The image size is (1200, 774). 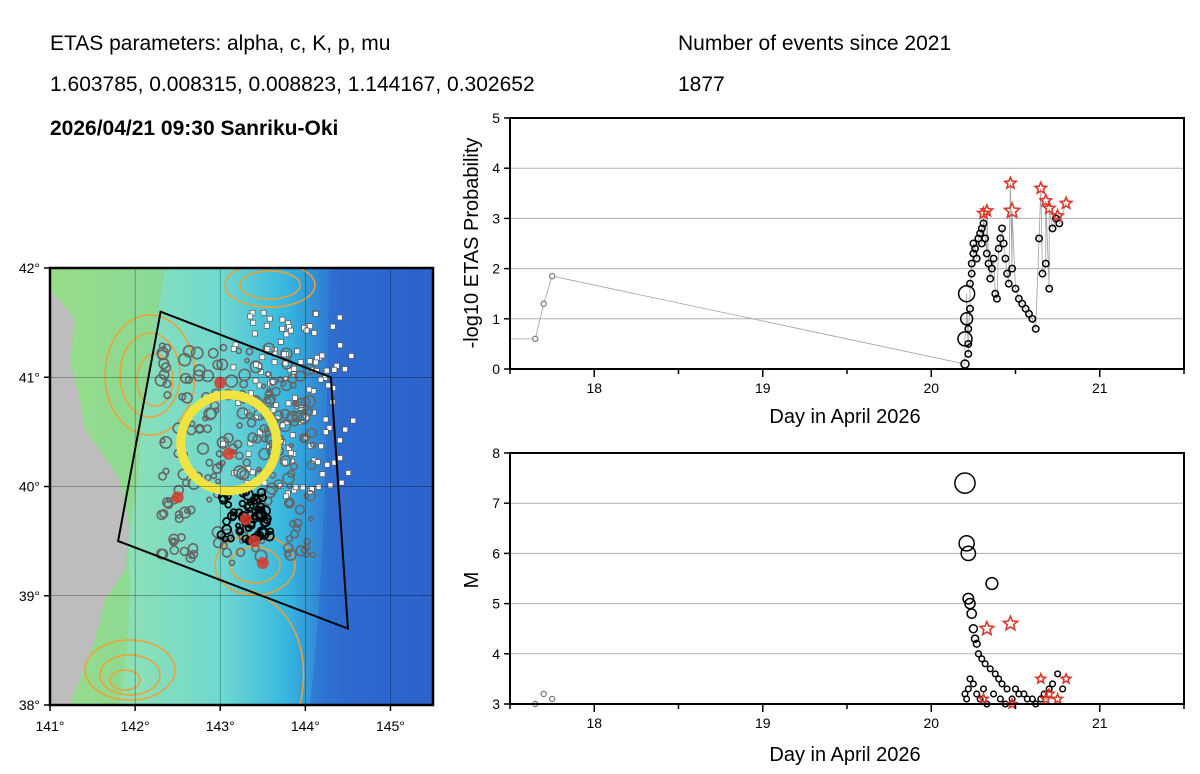 What do you see at coordinates (29, 268) in the screenshot?
I see `map-lat-label: 42°` at bounding box center [29, 268].